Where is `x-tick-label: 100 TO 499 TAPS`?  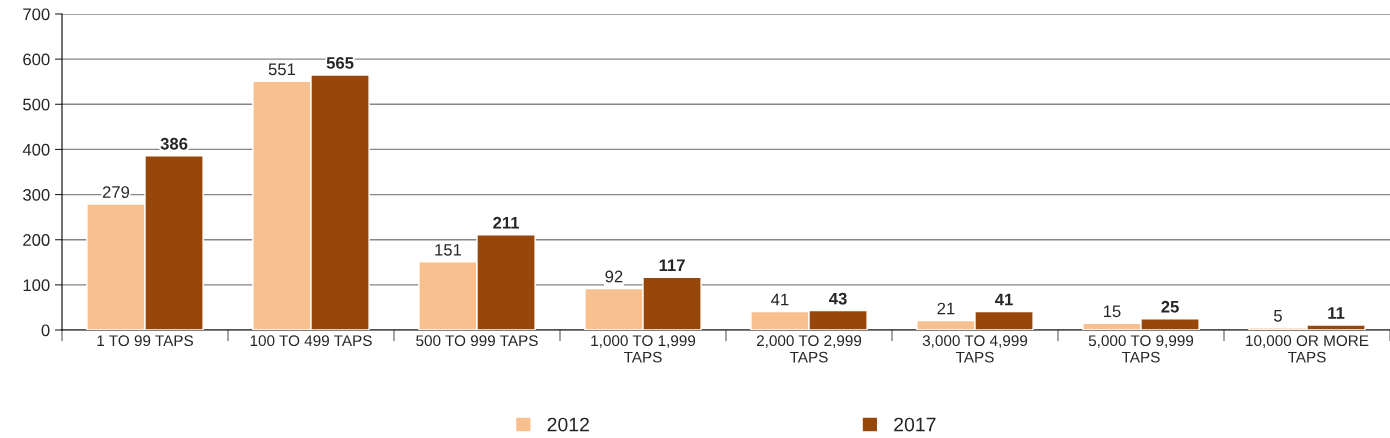
x-tick-label: 100 TO 499 TAPS is located at coordinates (311, 341).